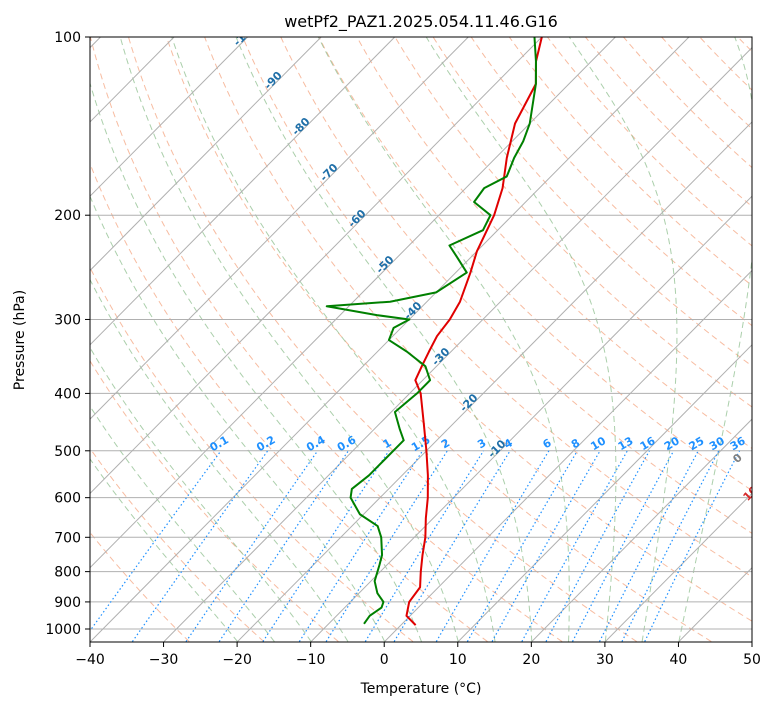  I want to click on x-tick-label: 40, so click(679, 660).